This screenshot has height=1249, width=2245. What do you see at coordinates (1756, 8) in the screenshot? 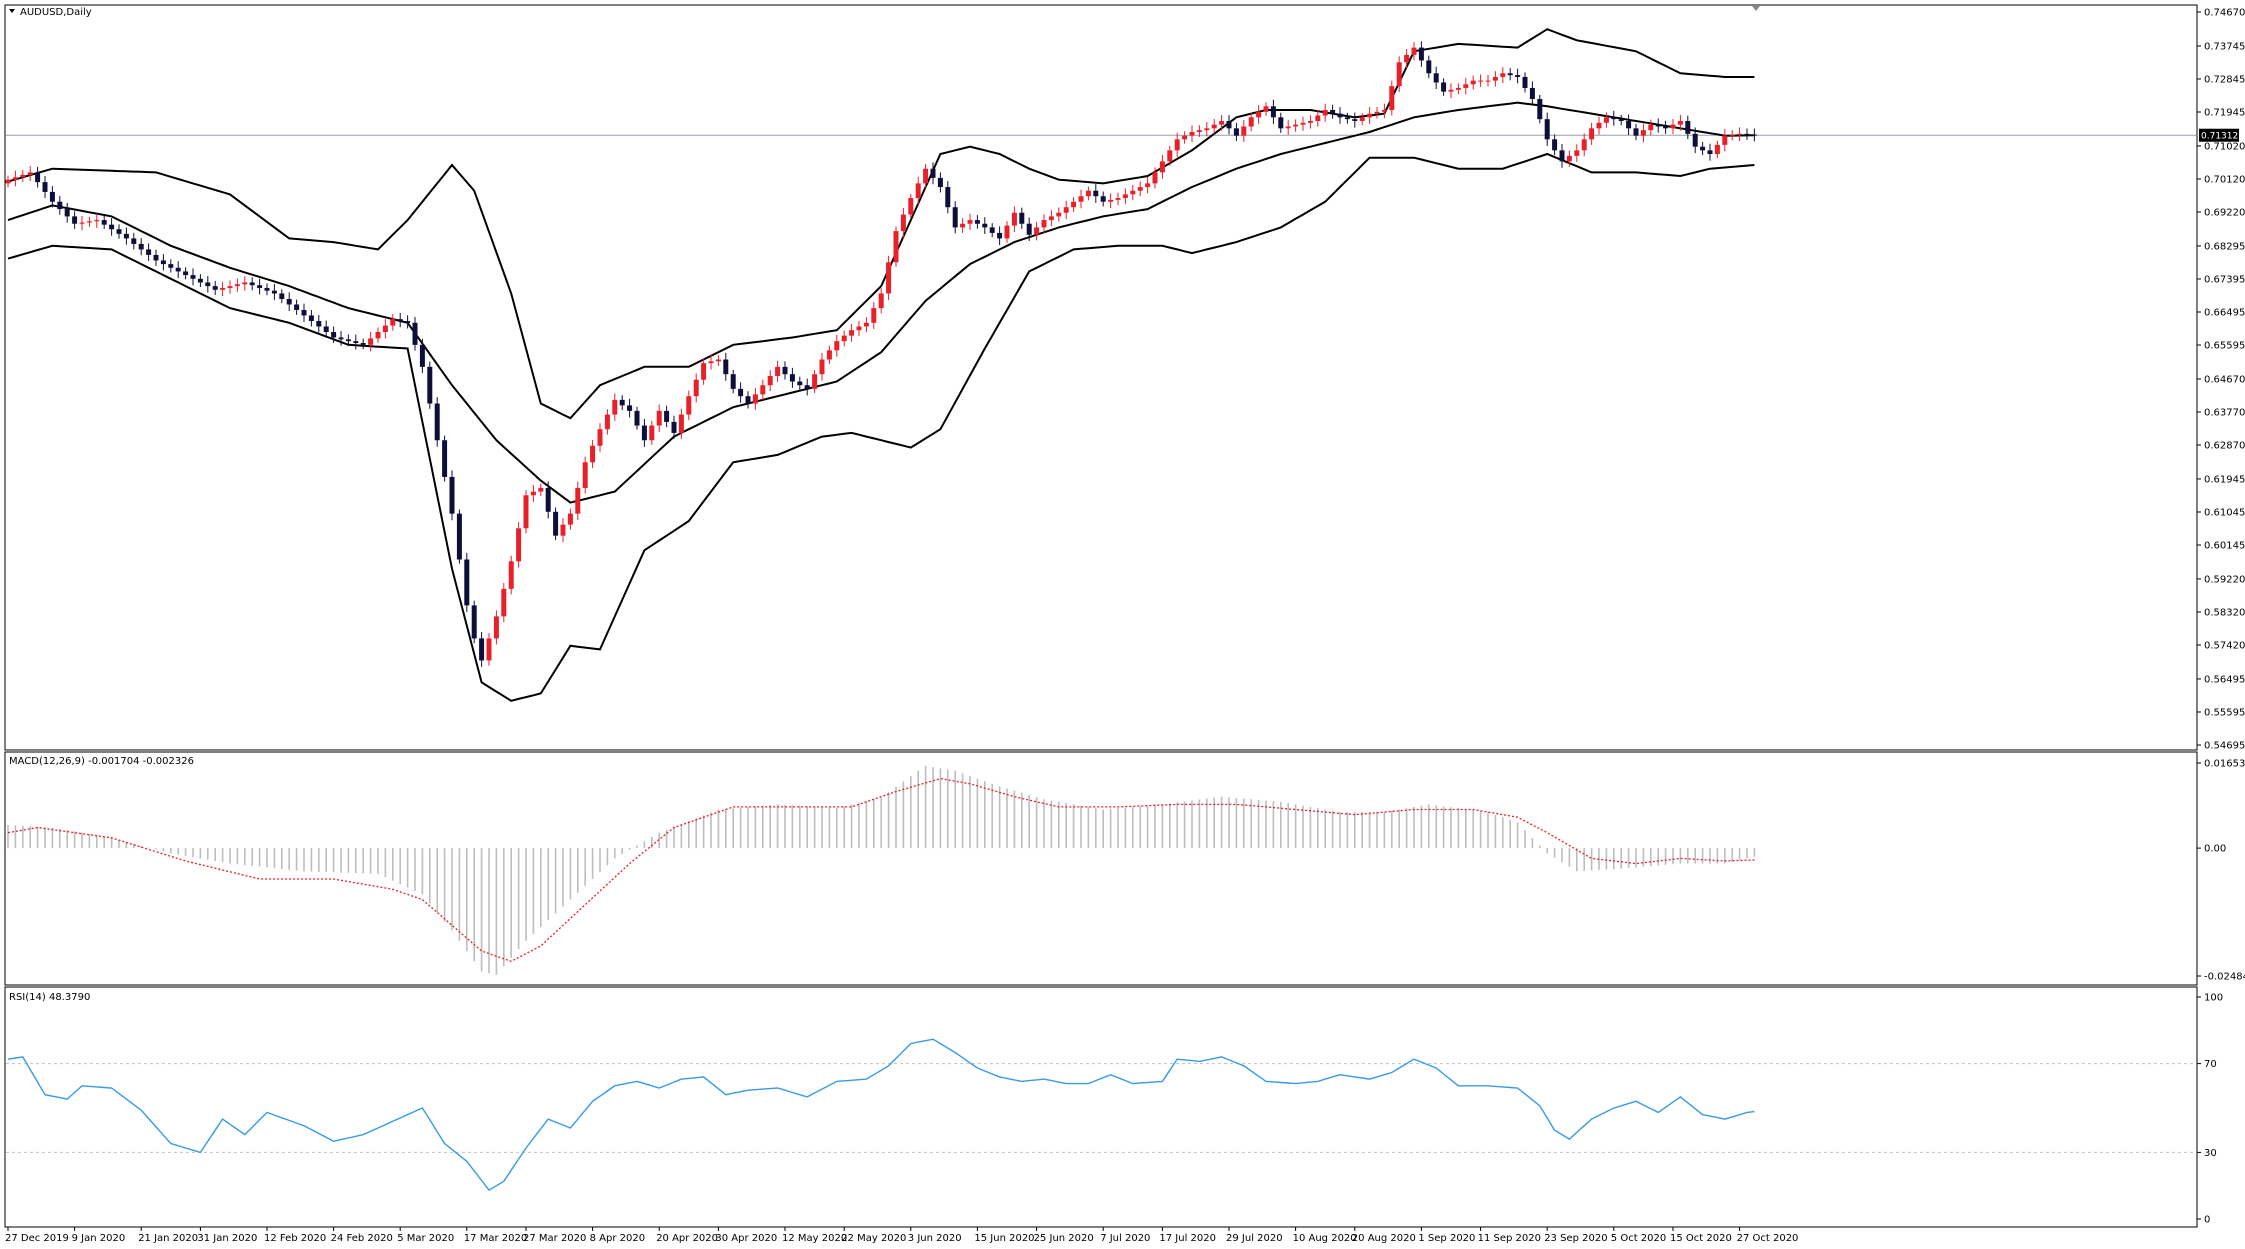
I see `scroll-marker-icon` at bounding box center [1756, 8].